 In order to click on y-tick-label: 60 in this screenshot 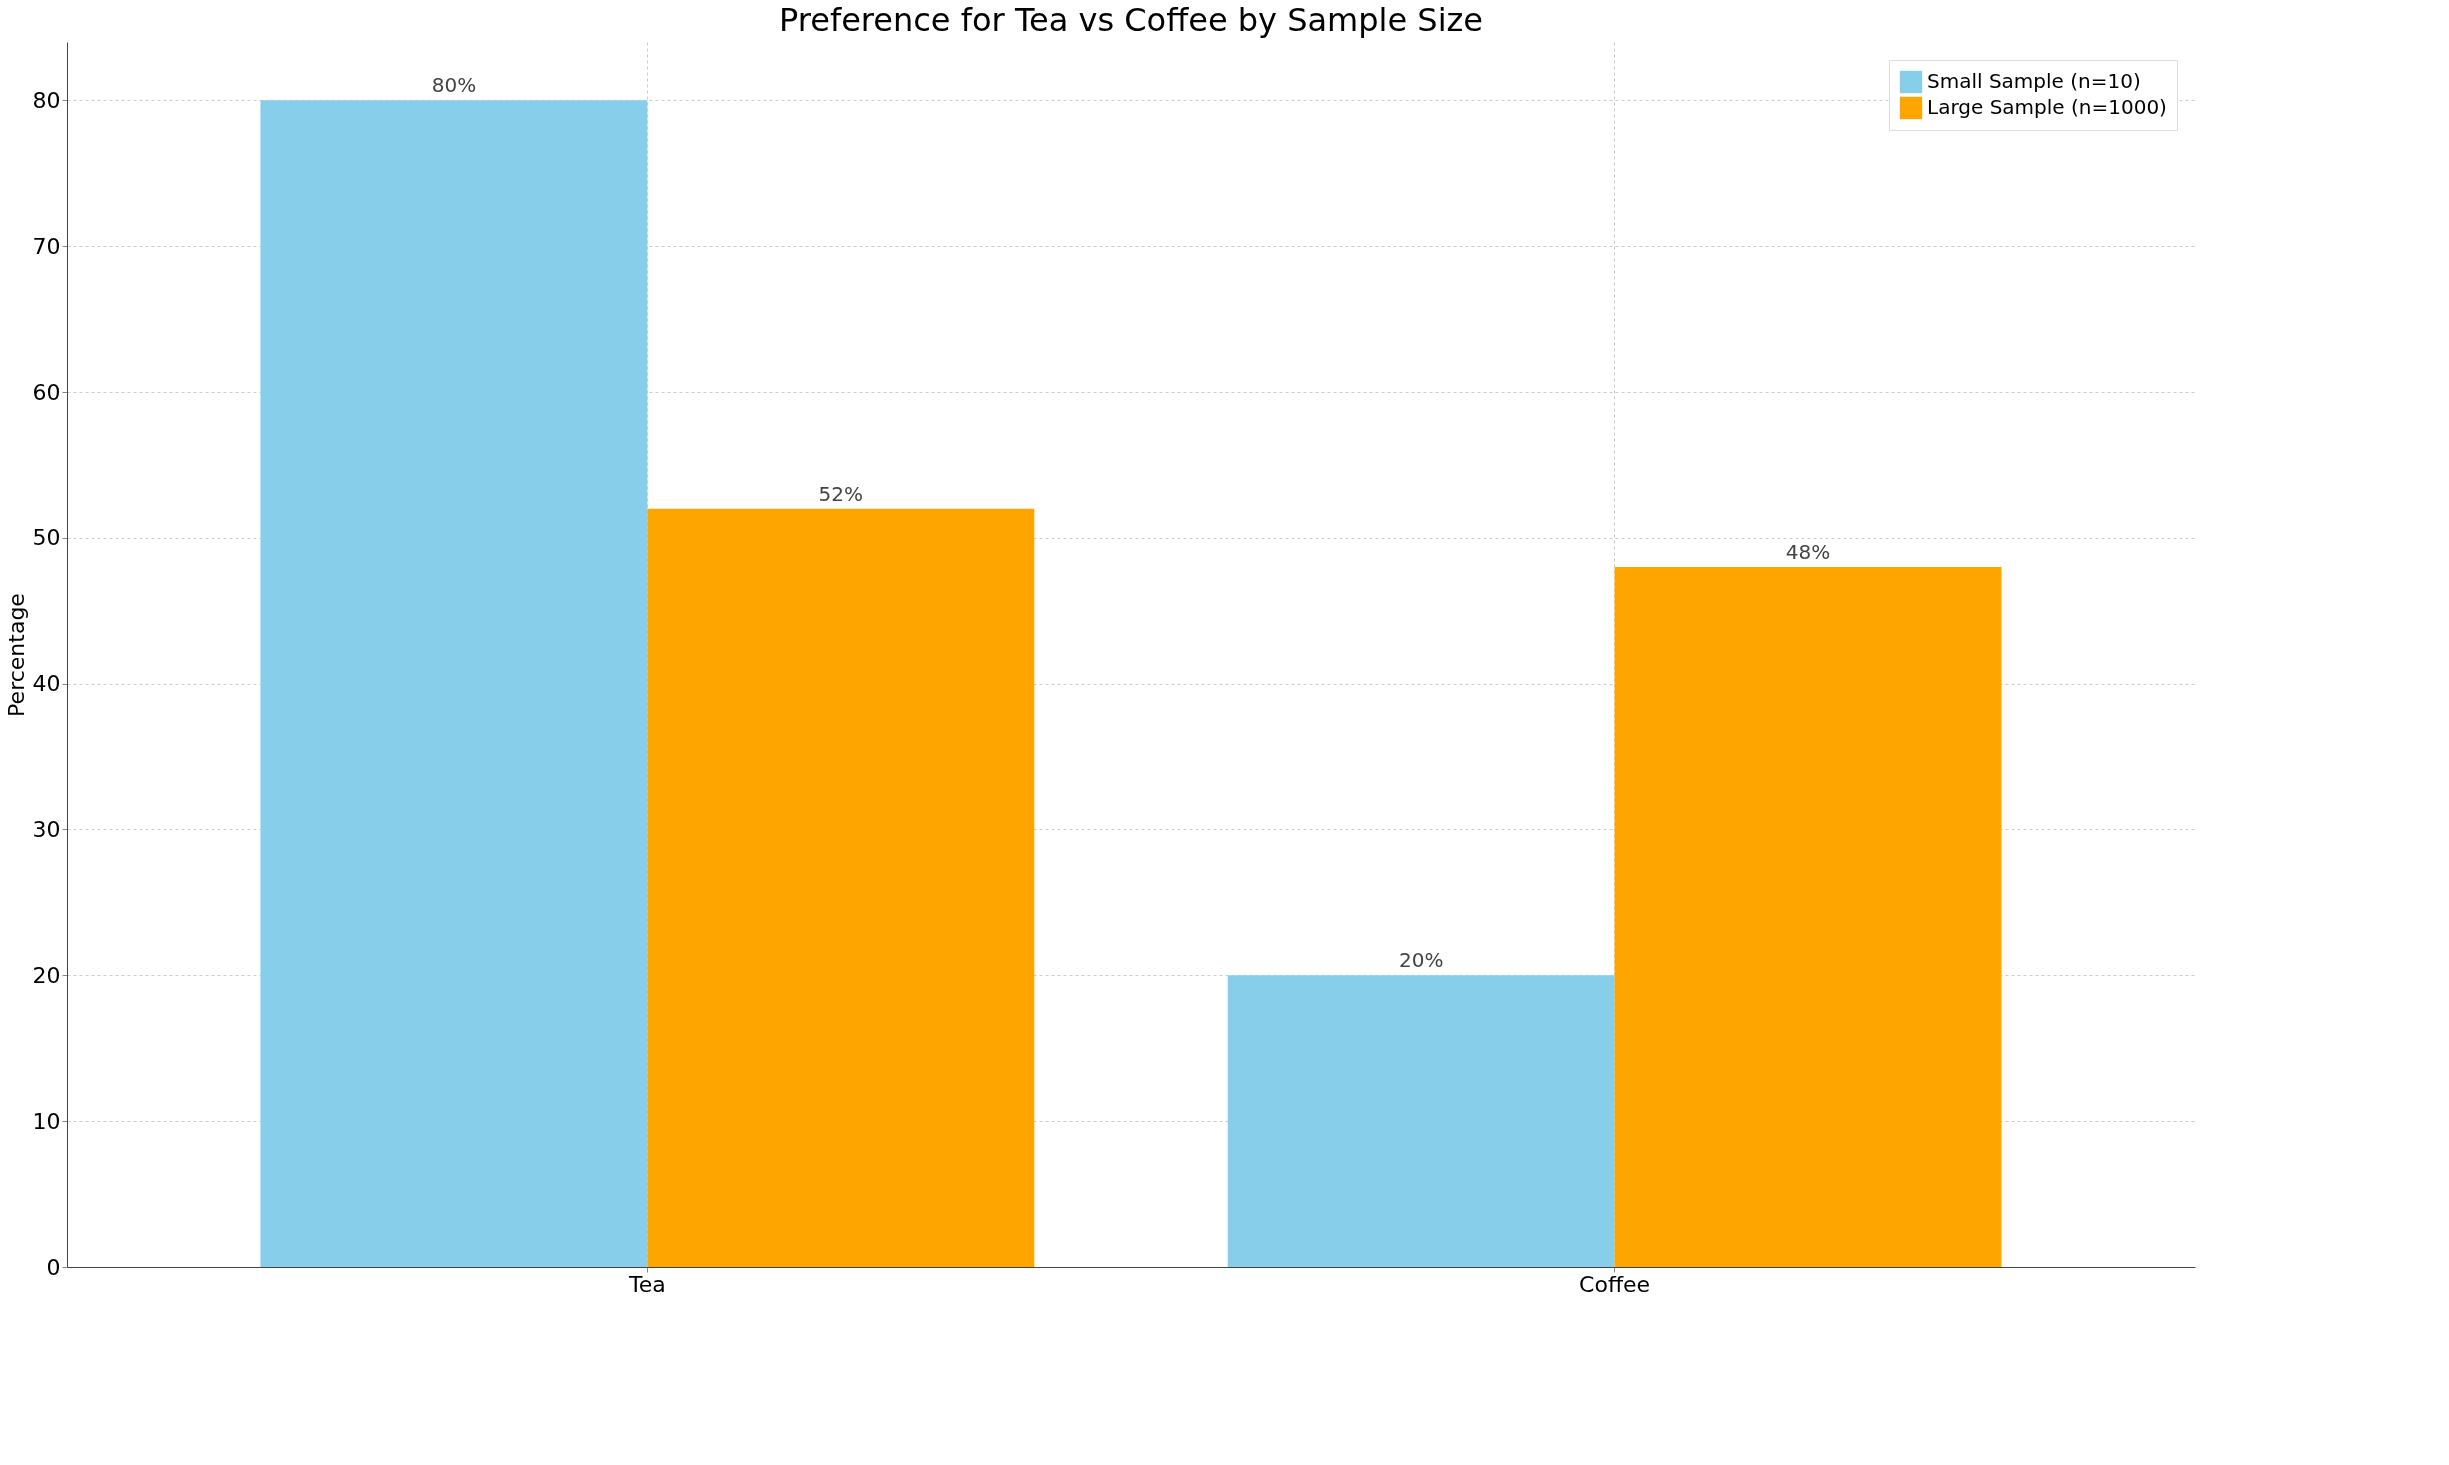, I will do `click(46, 392)`.